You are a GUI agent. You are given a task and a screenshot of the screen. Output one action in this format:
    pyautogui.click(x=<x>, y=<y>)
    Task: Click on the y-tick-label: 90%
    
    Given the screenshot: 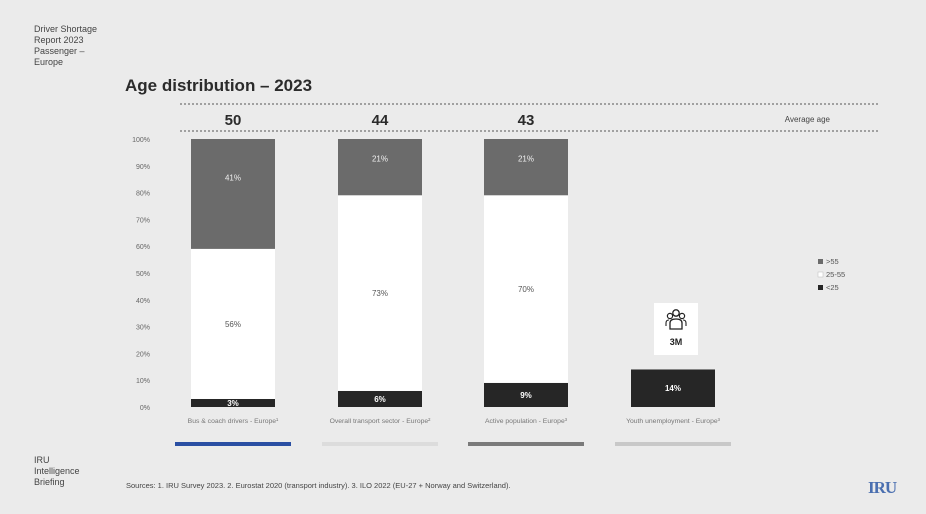 What is the action you would take?
    pyautogui.click(x=143, y=167)
    